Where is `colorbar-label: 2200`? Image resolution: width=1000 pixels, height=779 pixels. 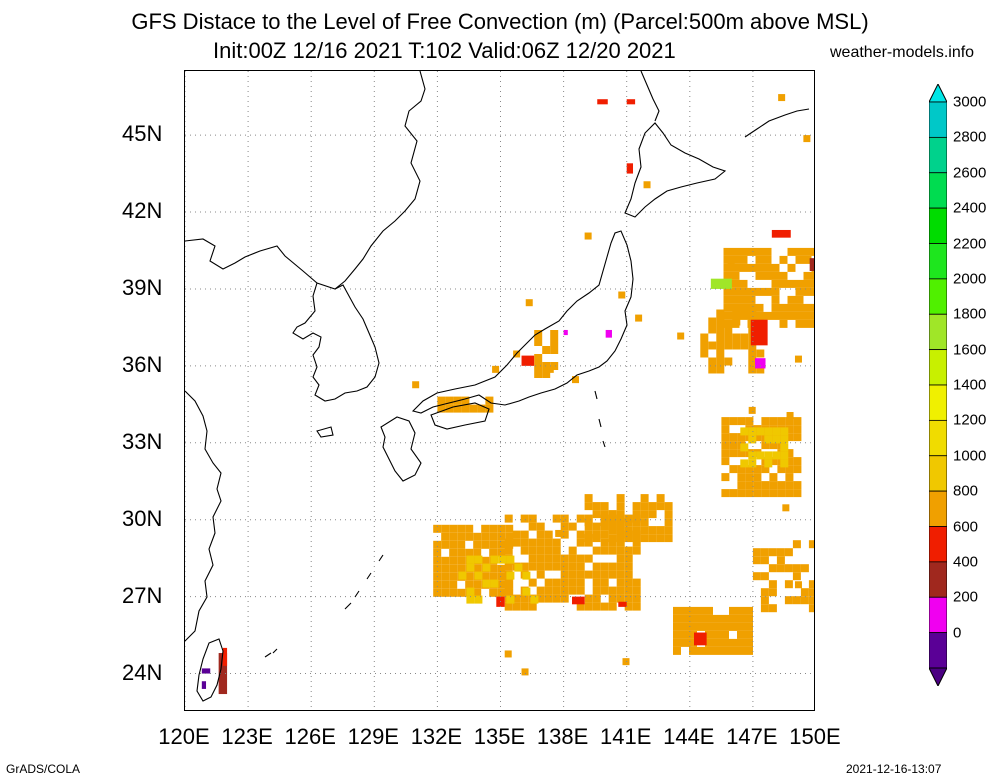 colorbar-label: 2200 is located at coordinates (970, 243).